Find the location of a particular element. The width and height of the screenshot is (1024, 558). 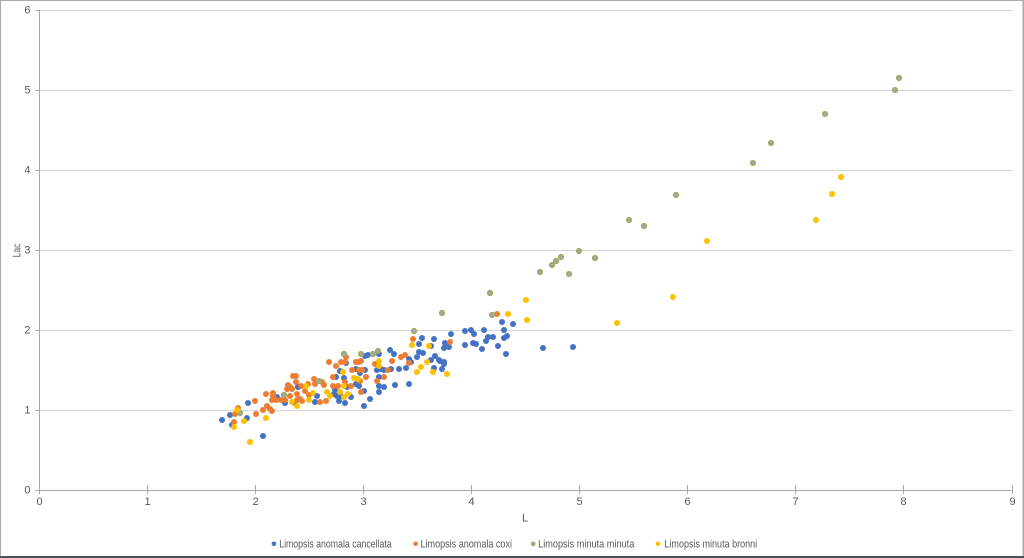

svg-text: L is located at coordinates (525, 518).